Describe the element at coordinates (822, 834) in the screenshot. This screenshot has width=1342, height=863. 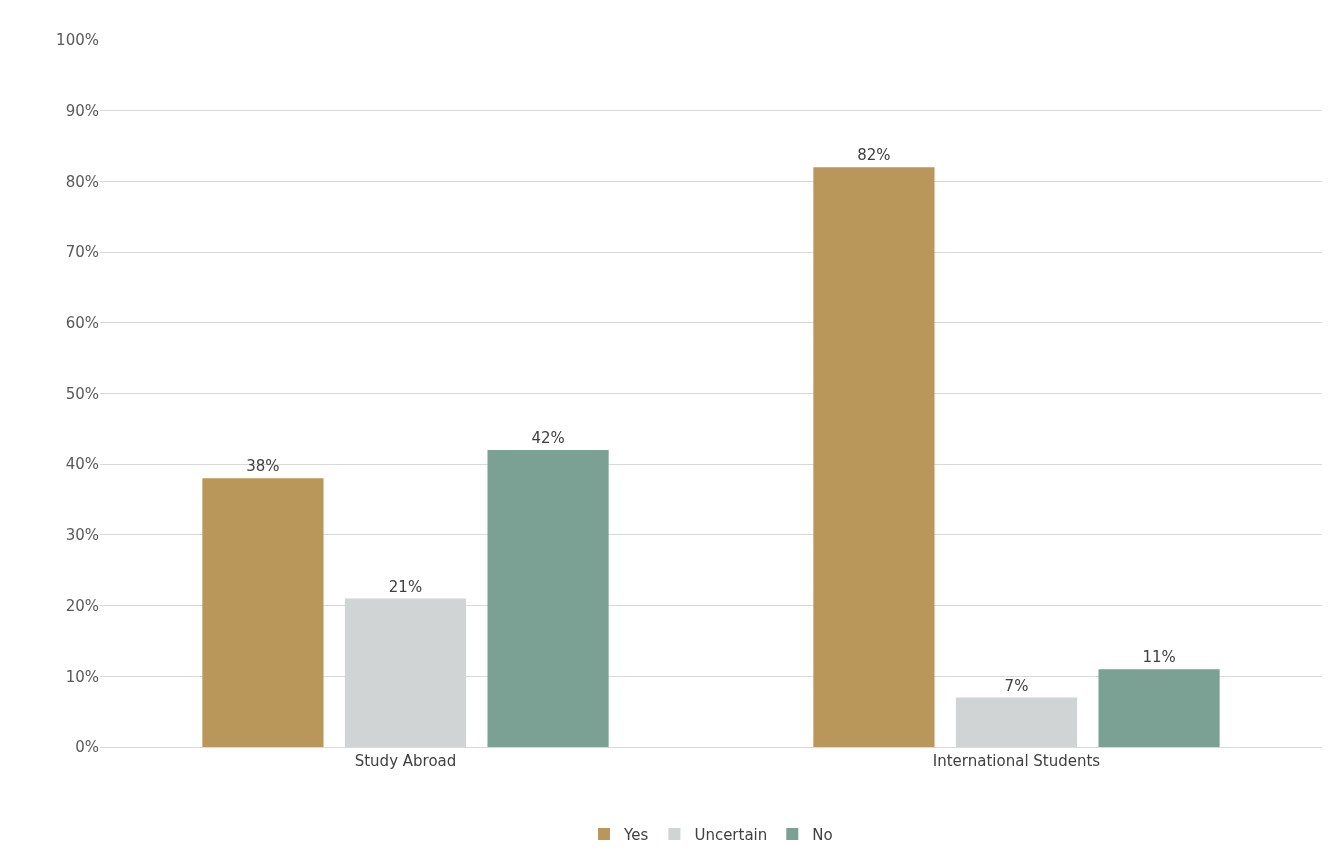
I see `legend-label: No` at that location.